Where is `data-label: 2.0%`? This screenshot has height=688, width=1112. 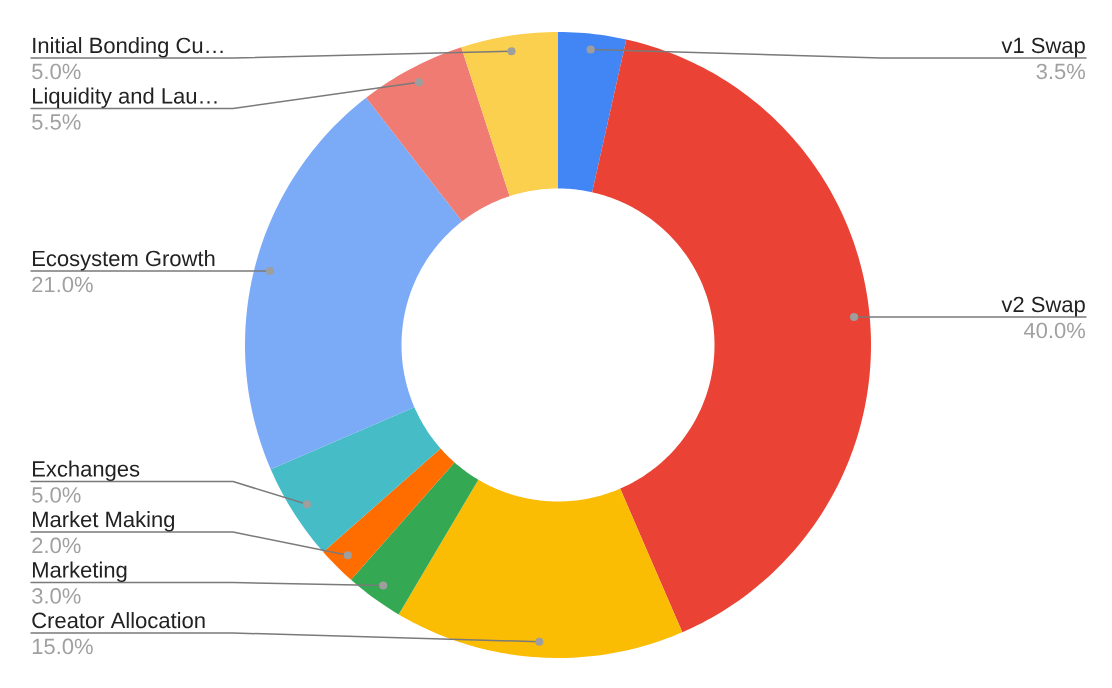 data-label: 2.0% is located at coordinates (56, 545).